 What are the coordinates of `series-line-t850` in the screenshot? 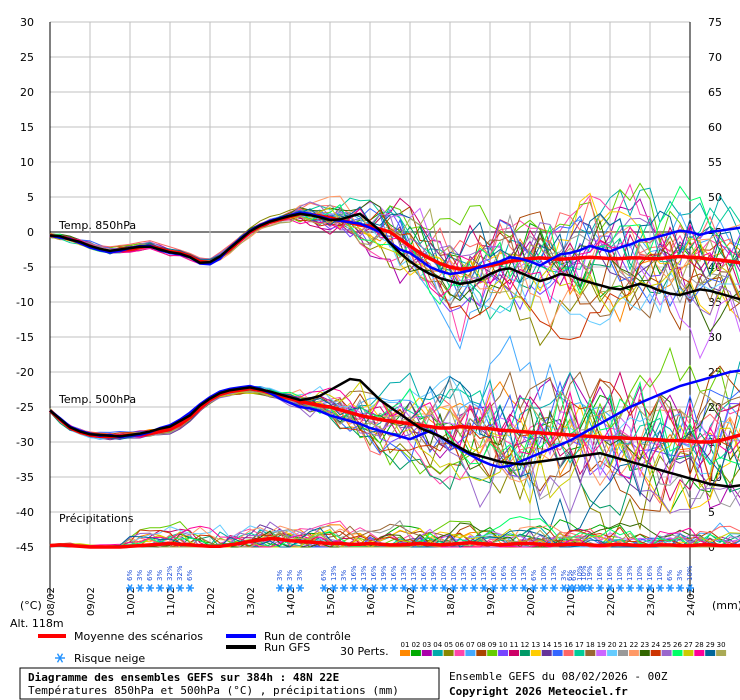 It's located at (394, 256).